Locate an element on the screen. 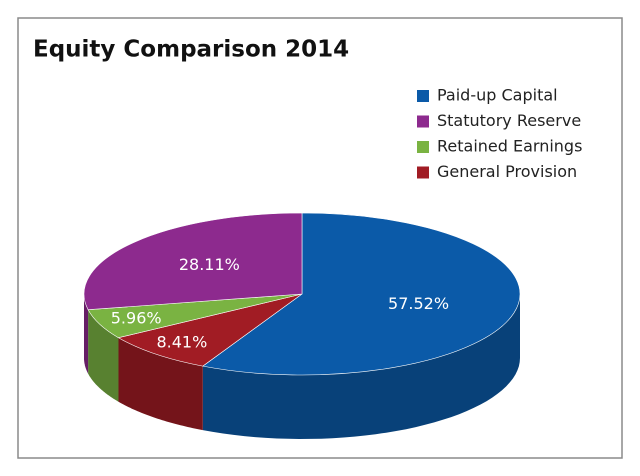 The height and width of the screenshot is (476, 640). chart-title: Equity Comparison 2014 is located at coordinates (191, 50).